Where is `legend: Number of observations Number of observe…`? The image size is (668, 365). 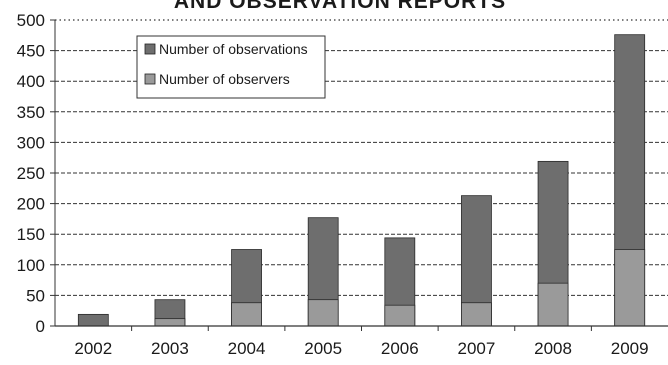
legend: Number of observations Number of observe… is located at coordinates (231, 67).